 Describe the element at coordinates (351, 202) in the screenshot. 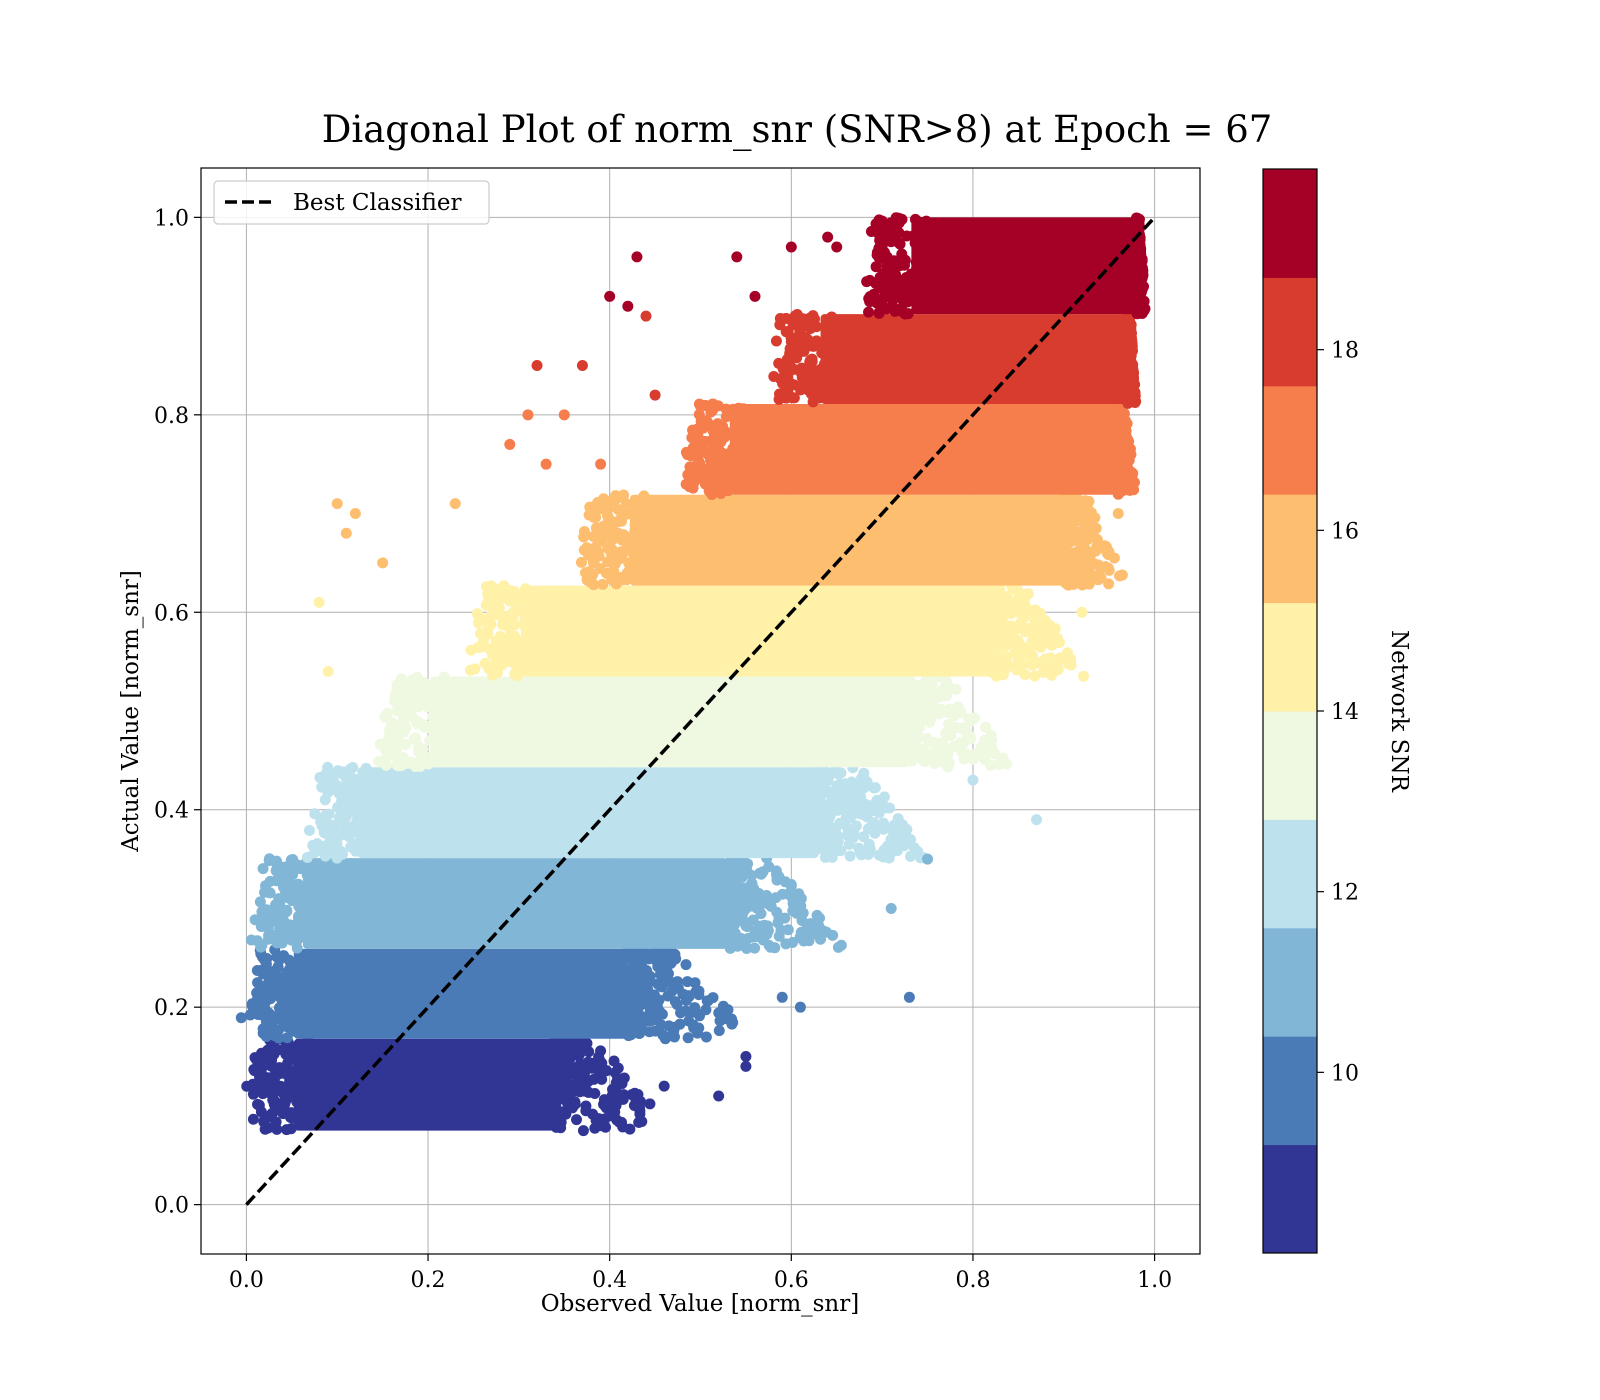

I see `legend: Best Classifier` at that location.